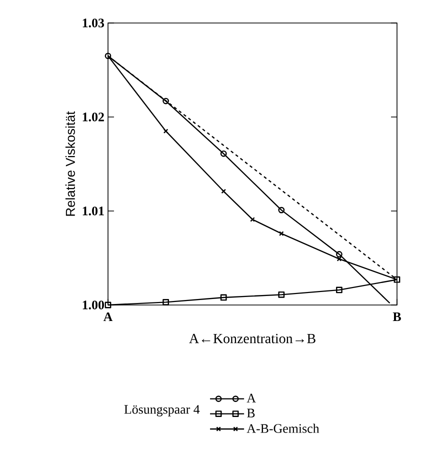 This screenshot has height=468, width=432. Describe the element at coordinates (162, 410) in the screenshot. I see `legend-title: Lösungspaar 4` at that location.